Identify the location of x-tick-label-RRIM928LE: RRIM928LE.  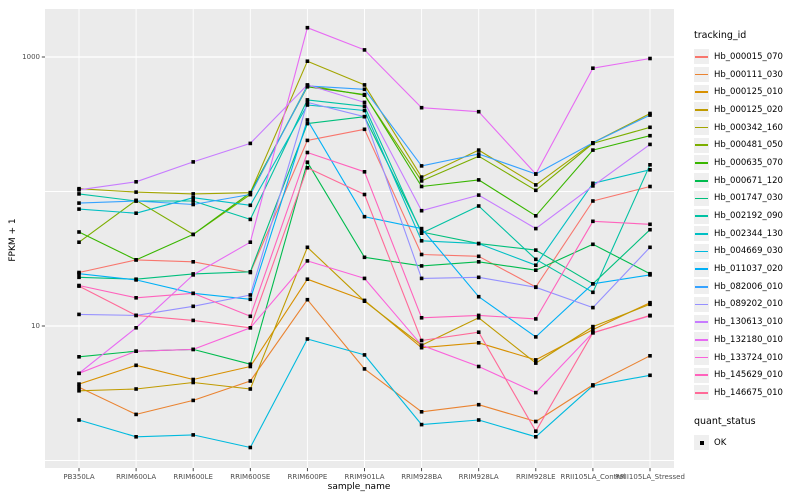
(536, 477).